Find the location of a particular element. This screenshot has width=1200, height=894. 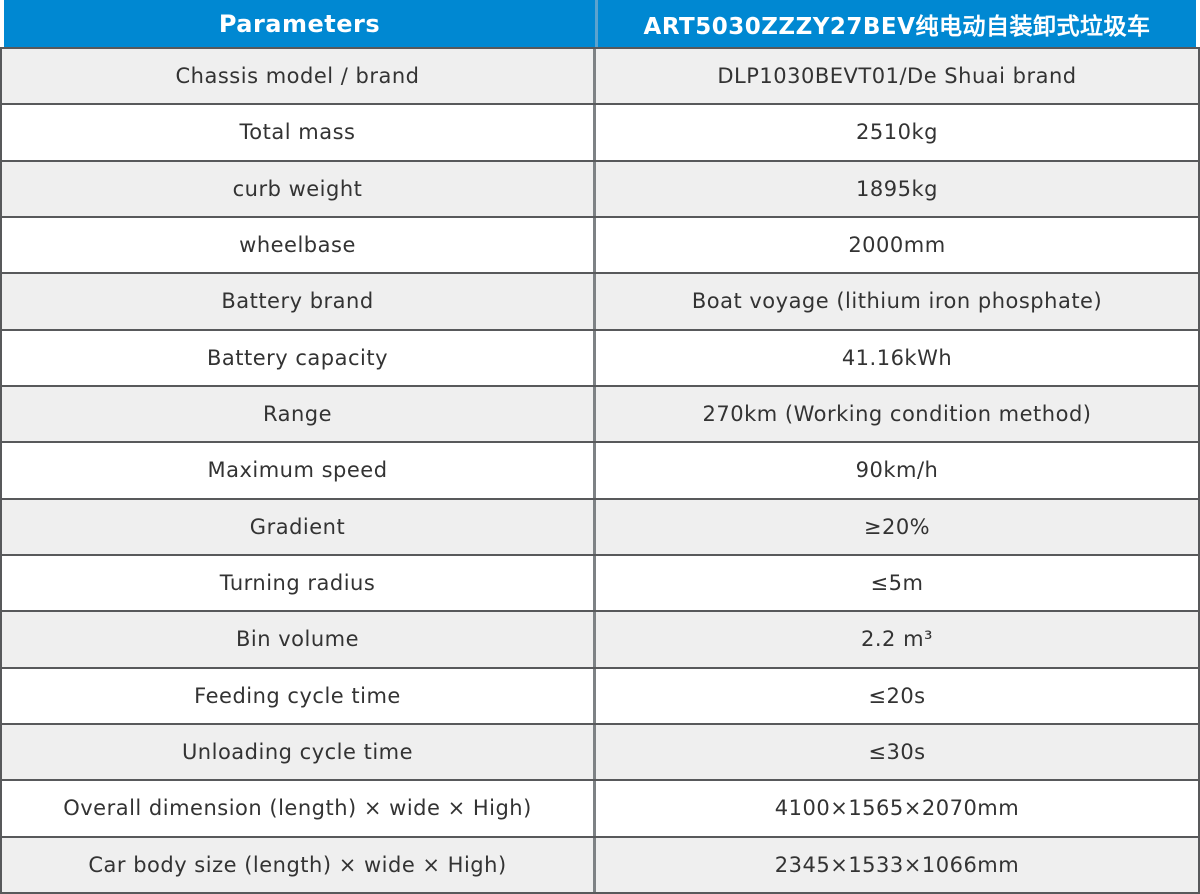

row-label: Feeding cycle time is located at coordinates (299, 695).